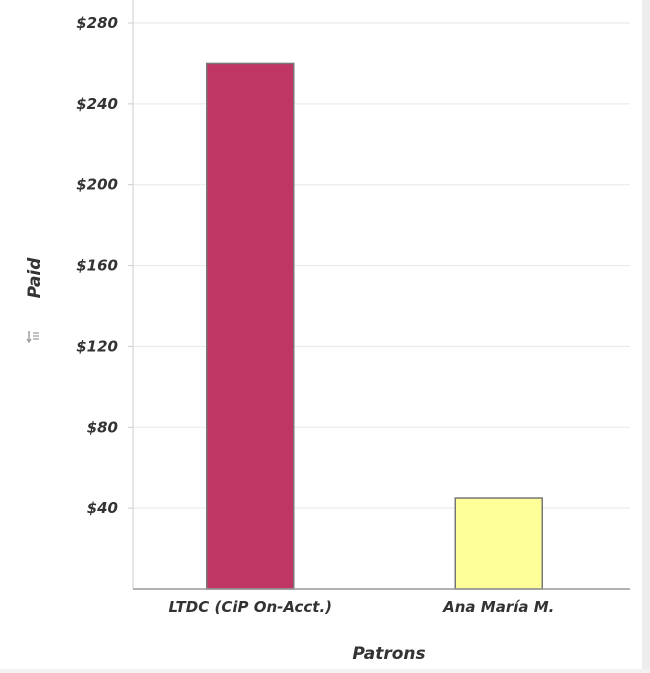 This screenshot has width=650, height=673. What do you see at coordinates (102, 427) in the screenshot?
I see `y-tick-label: $80` at bounding box center [102, 427].